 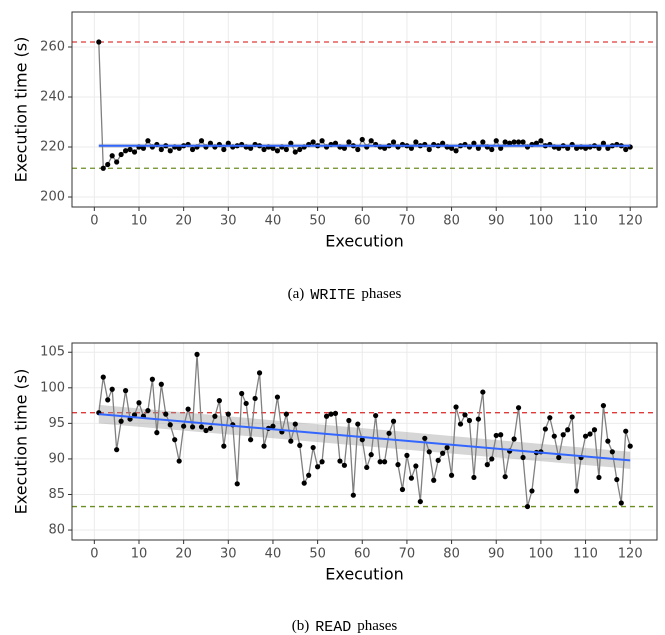 What do you see at coordinates (94, 221) in the screenshot?
I see `x-tick-label: 0` at bounding box center [94, 221].